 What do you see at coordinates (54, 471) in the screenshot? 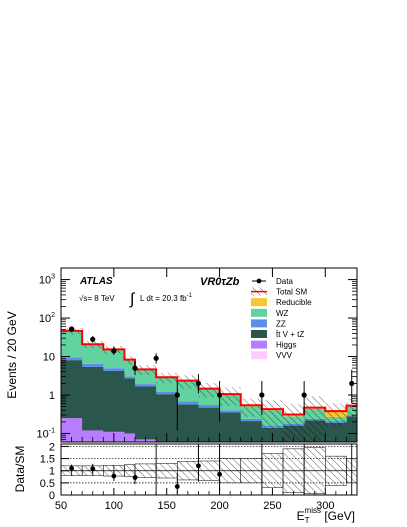
I see `ratio-y-axis: 00.511.52` at bounding box center [54, 471].